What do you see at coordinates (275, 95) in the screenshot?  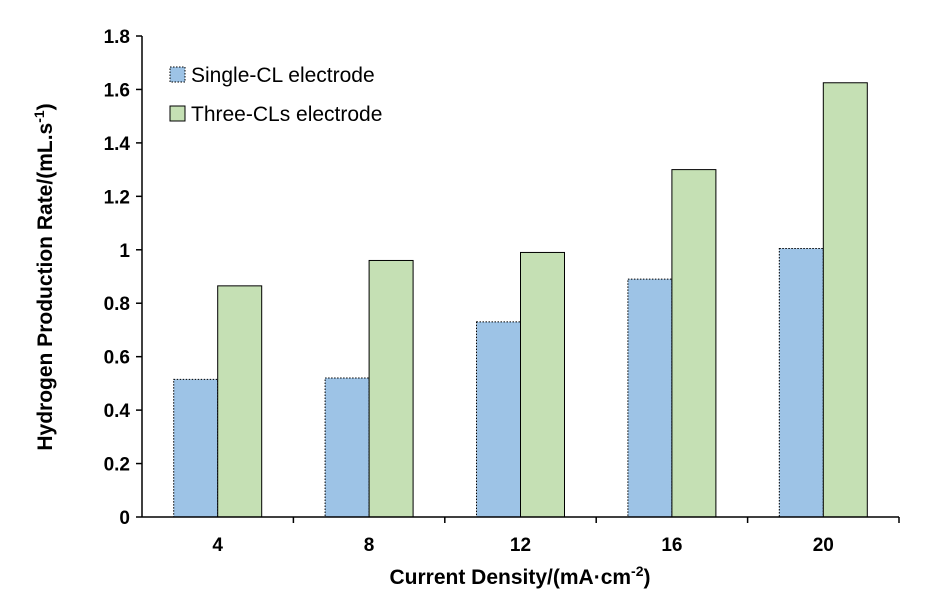 I see `legend: Single-CL electrode Three-CLs electrode` at bounding box center [275, 95].